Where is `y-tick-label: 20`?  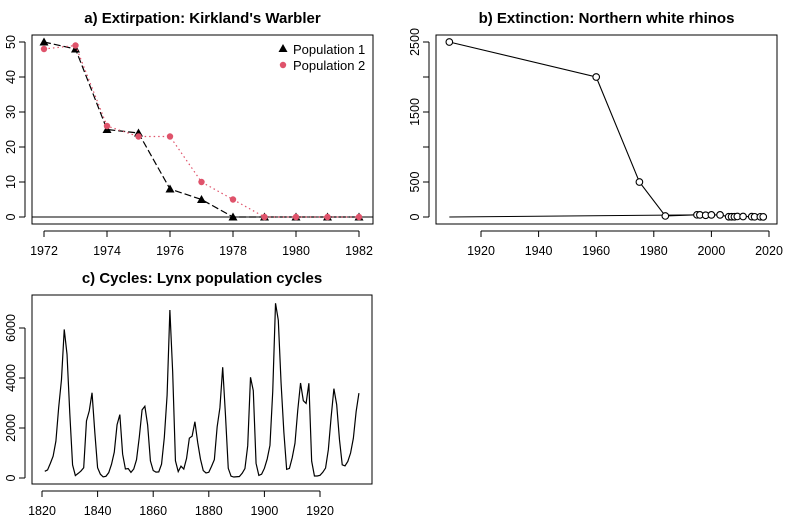
y-tick-label: 20 is located at coordinates (11, 147).